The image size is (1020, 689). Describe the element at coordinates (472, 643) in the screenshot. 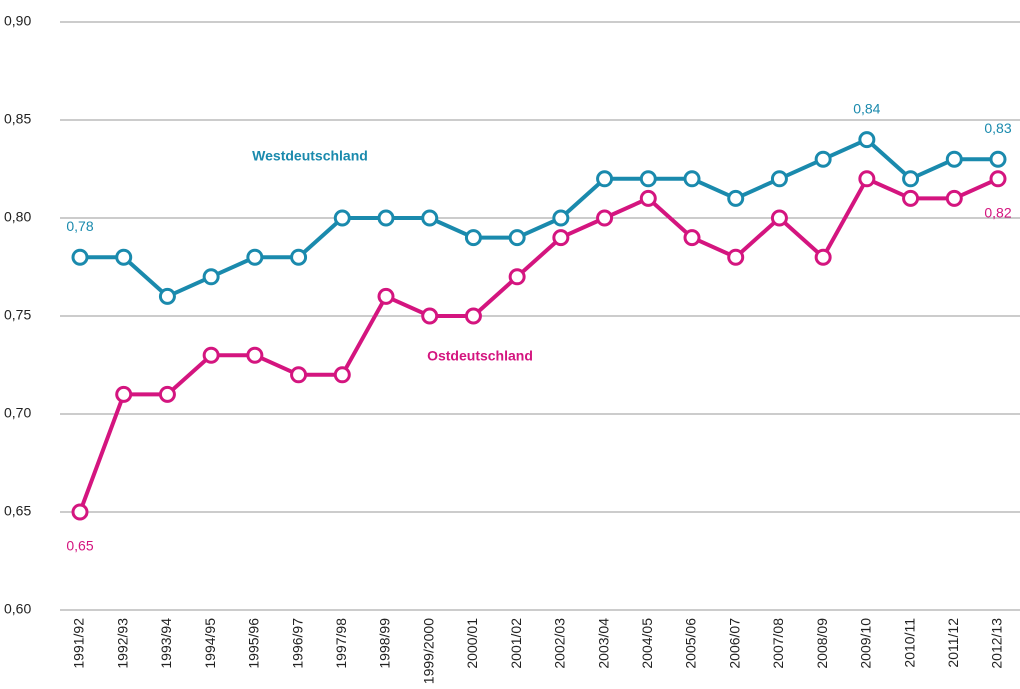

I see `x-tick-label: 2000/01` at that location.